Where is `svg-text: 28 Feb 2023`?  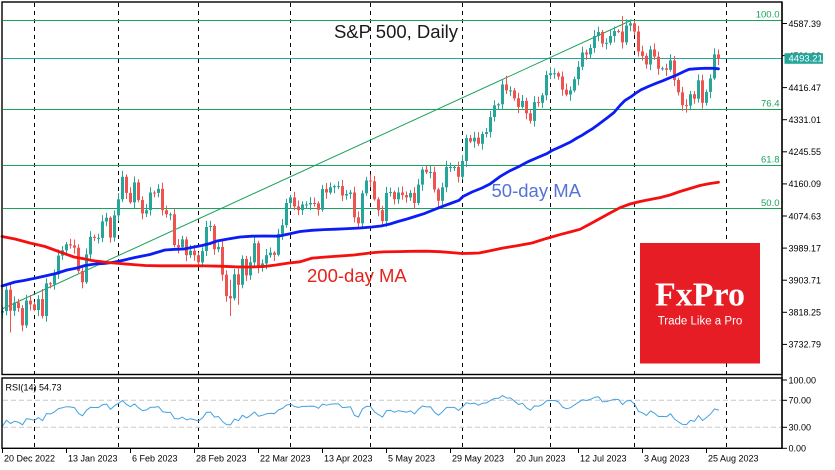 svg-text: 28 Feb 2023 is located at coordinates (221, 459).